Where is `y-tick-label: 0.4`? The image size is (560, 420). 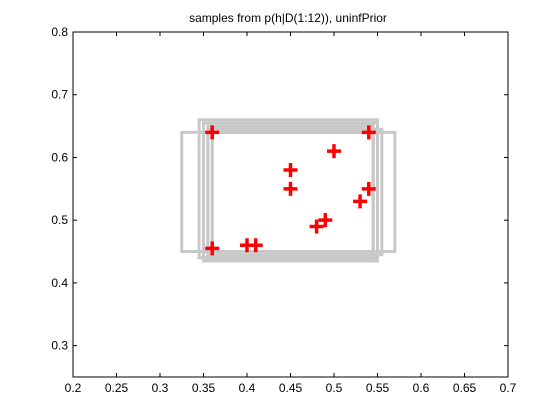 y-tick-label: 0.4 is located at coordinates (59, 283).